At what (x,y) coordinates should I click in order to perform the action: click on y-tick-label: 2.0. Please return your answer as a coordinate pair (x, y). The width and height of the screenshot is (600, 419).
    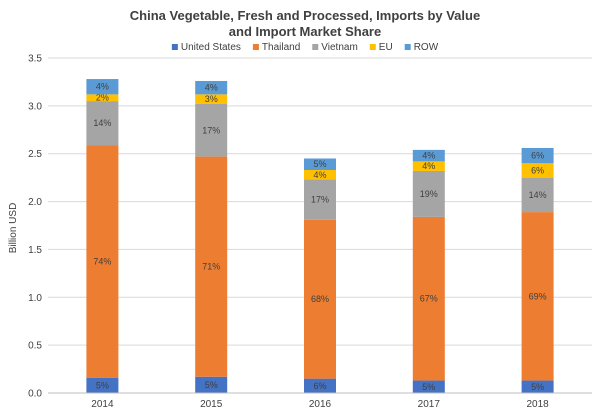
    Looking at the image, I should click on (35, 202).